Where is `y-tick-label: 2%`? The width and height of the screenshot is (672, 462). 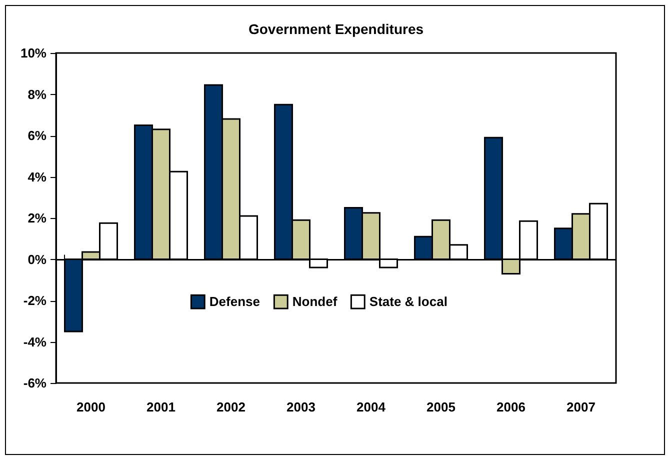 y-tick-label: 2% is located at coordinates (37, 218).